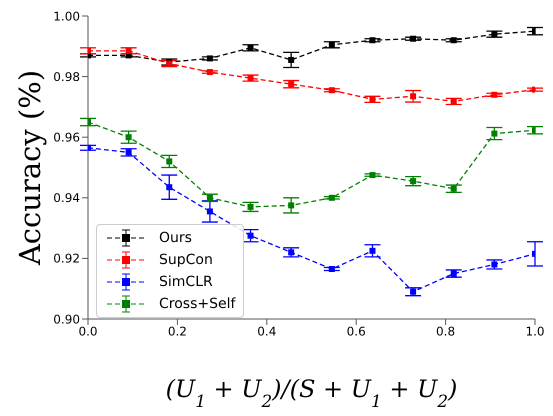  Describe the element at coordinates (88, 331) in the screenshot. I see `x-tick-label: 0.0` at that location.